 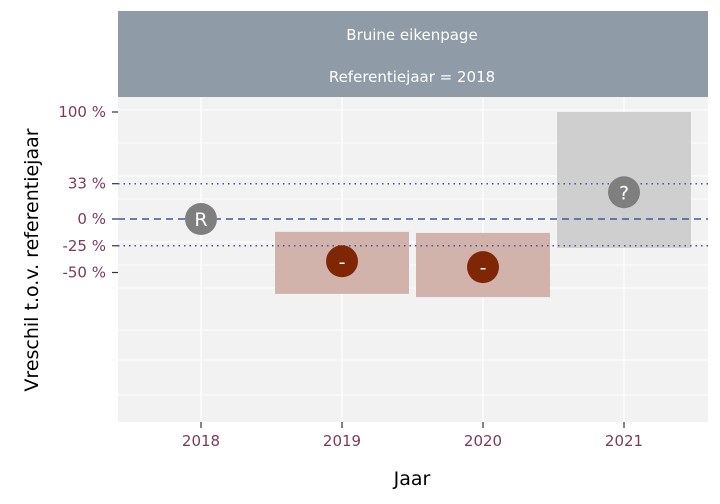 I want to click on estimate-symbol-2021: ?, so click(x=624, y=193).